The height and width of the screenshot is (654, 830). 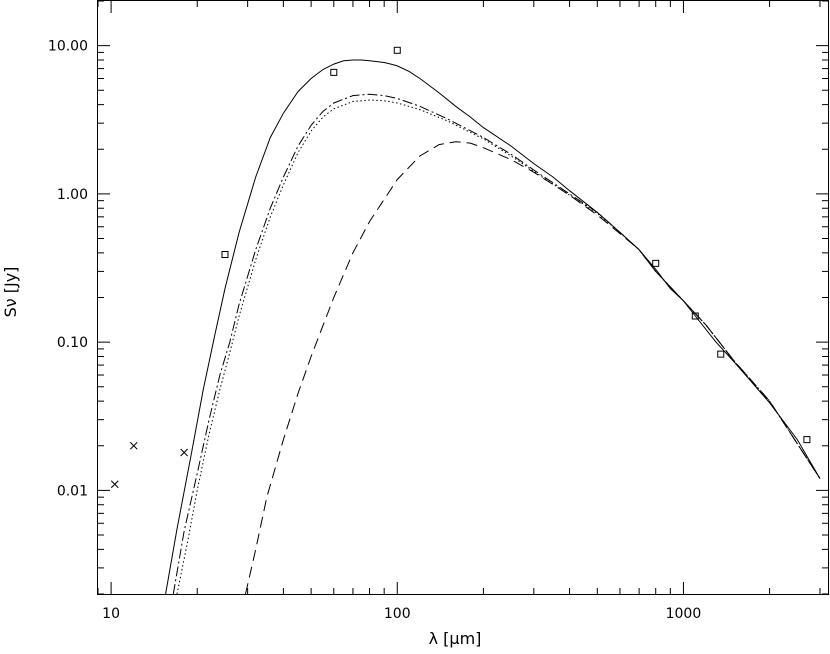 I want to click on x-tick-label: 1000, so click(x=684, y=614).